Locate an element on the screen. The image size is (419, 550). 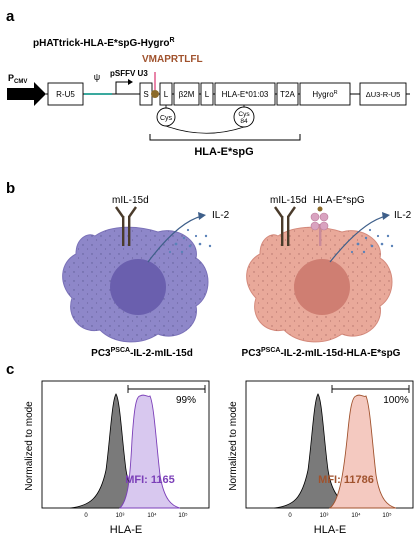
box-hygro is located at coordinates (325, 94).